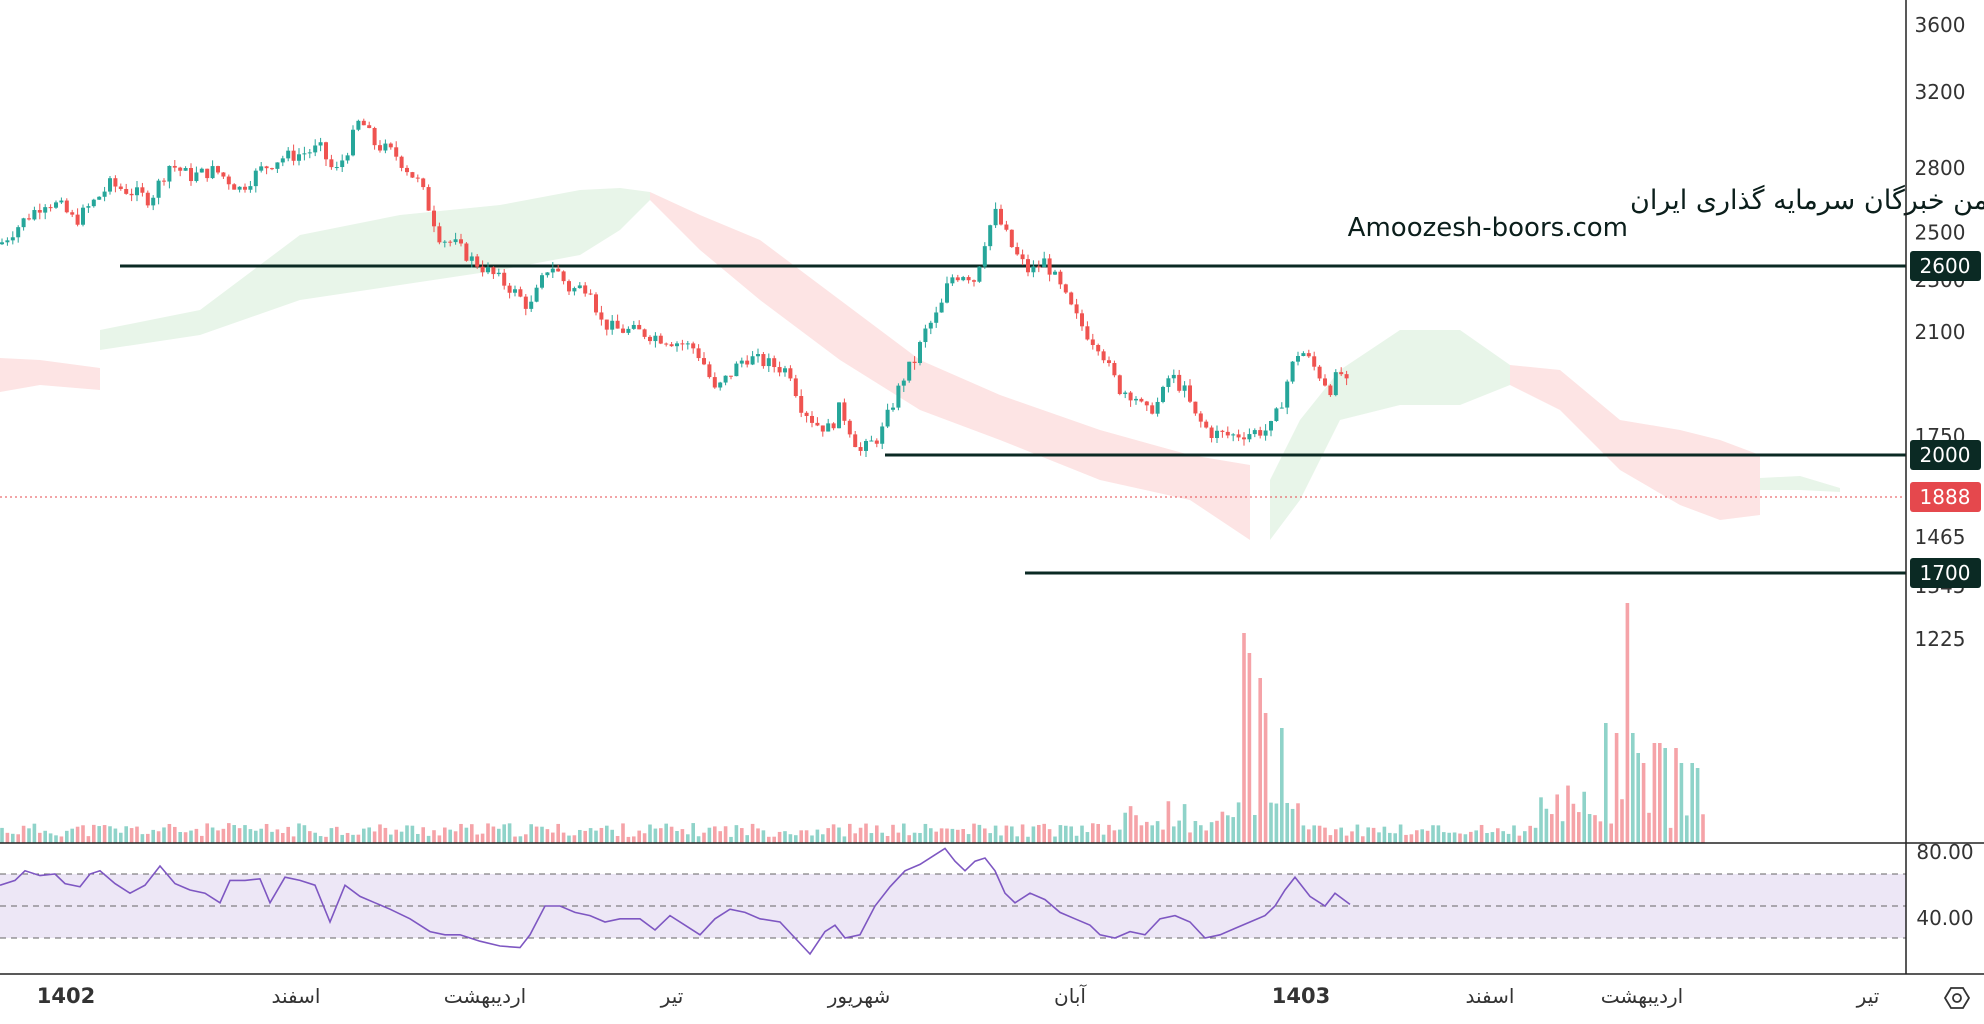 This screenshot has width=1984, height=1024. I want to click on time-tick-label: 1402, so click(66, 996).